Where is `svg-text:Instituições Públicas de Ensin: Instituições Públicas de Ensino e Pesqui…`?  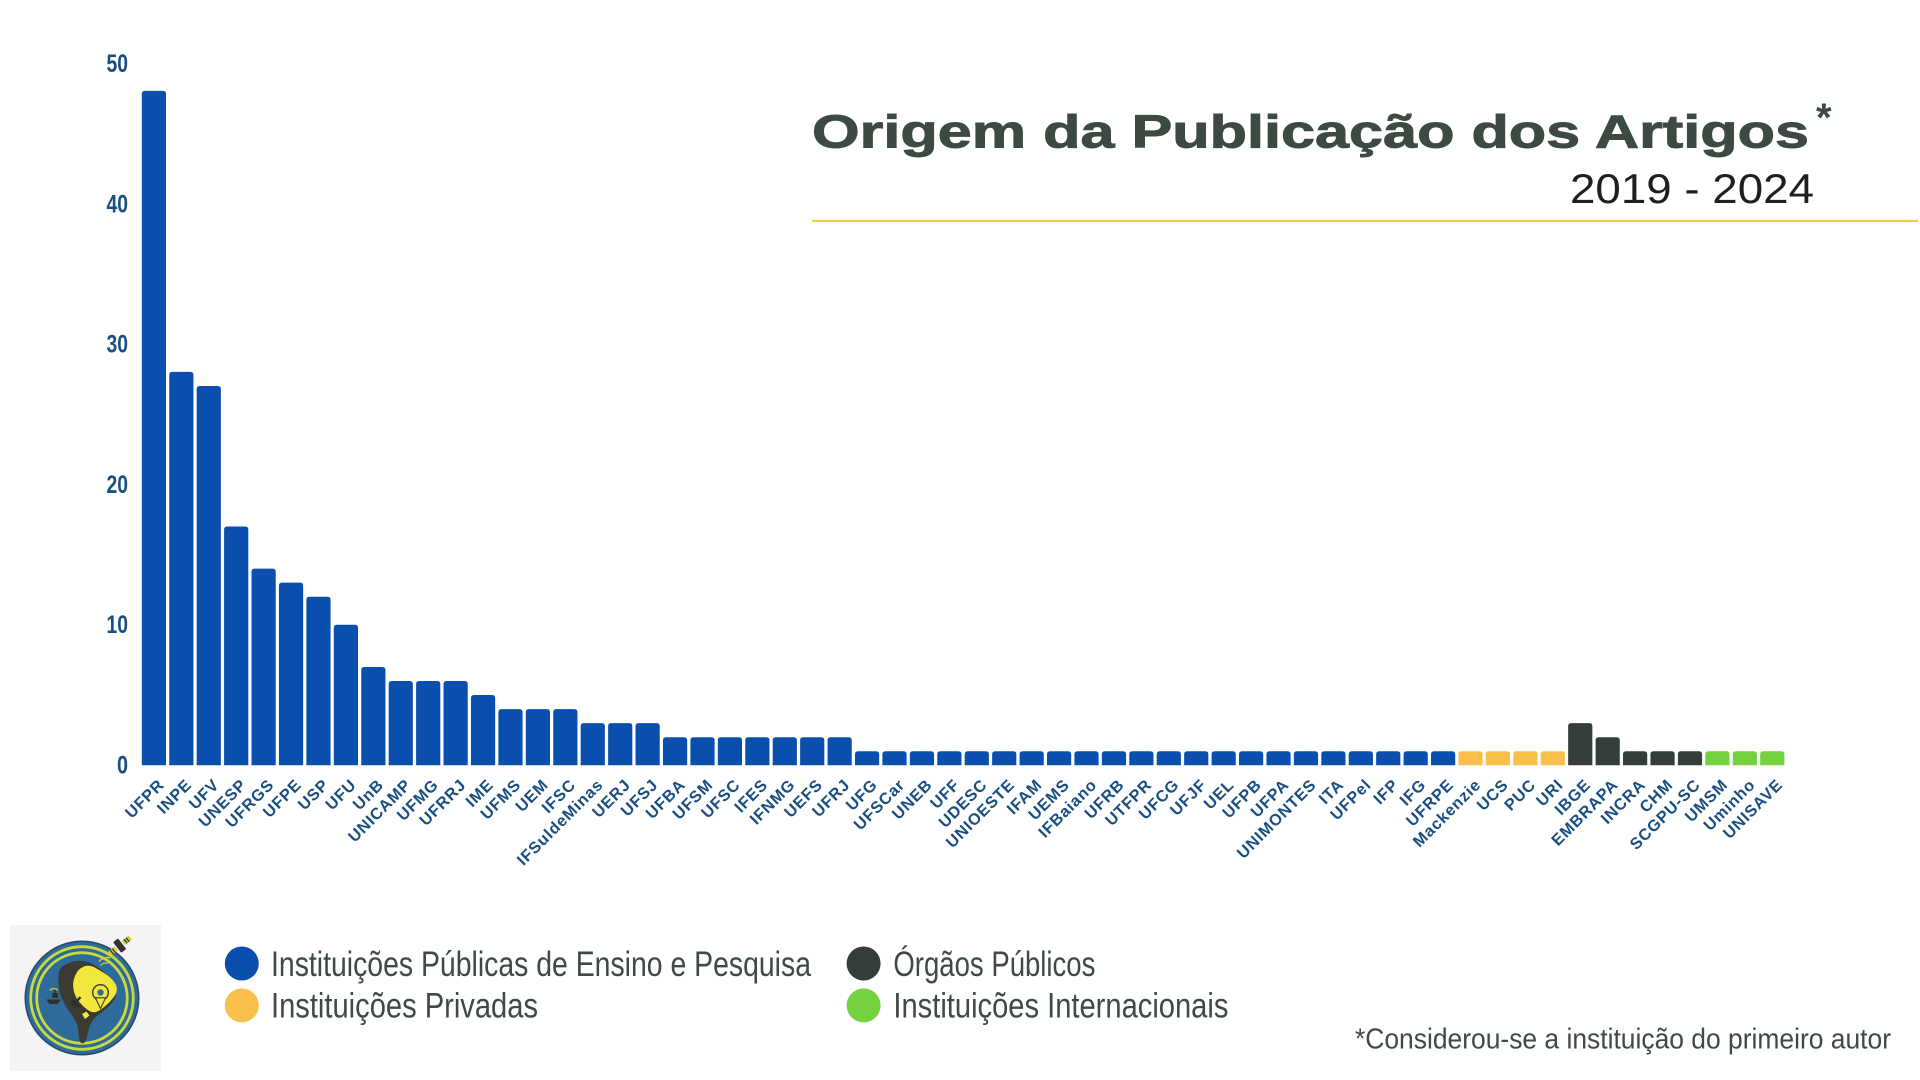 svg-text:Instituições Públicas de Ensin: Instituições Públicas de Ensino e Pesqui… is located at coordinates (541, 964).